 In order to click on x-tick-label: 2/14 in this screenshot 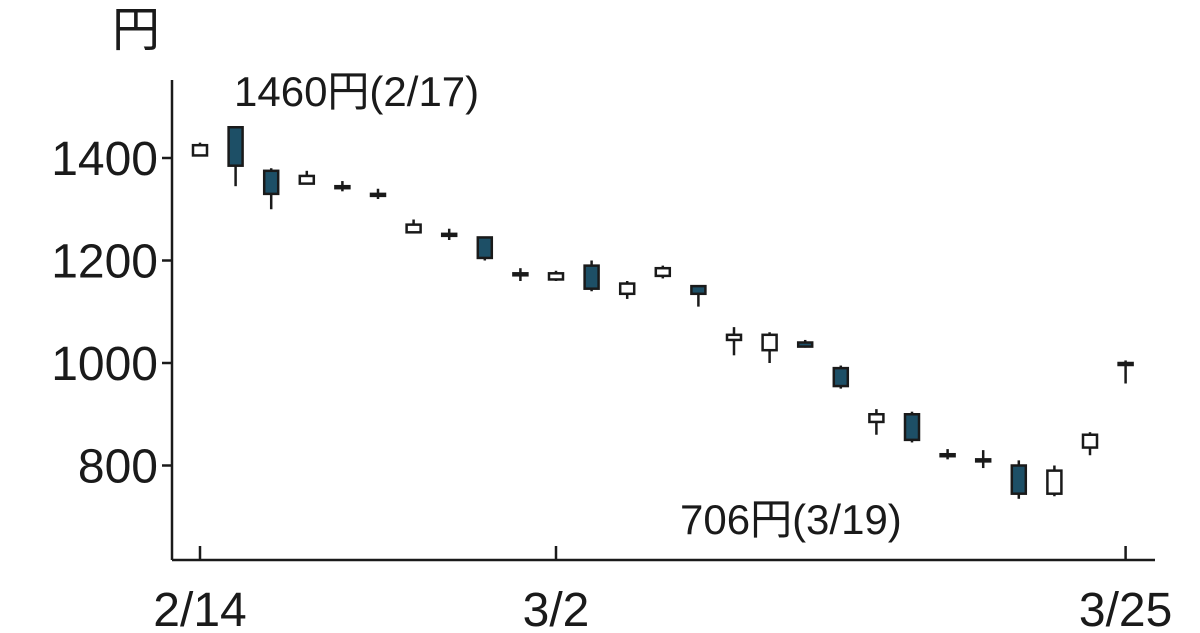, I will do `click(199, 606)`.